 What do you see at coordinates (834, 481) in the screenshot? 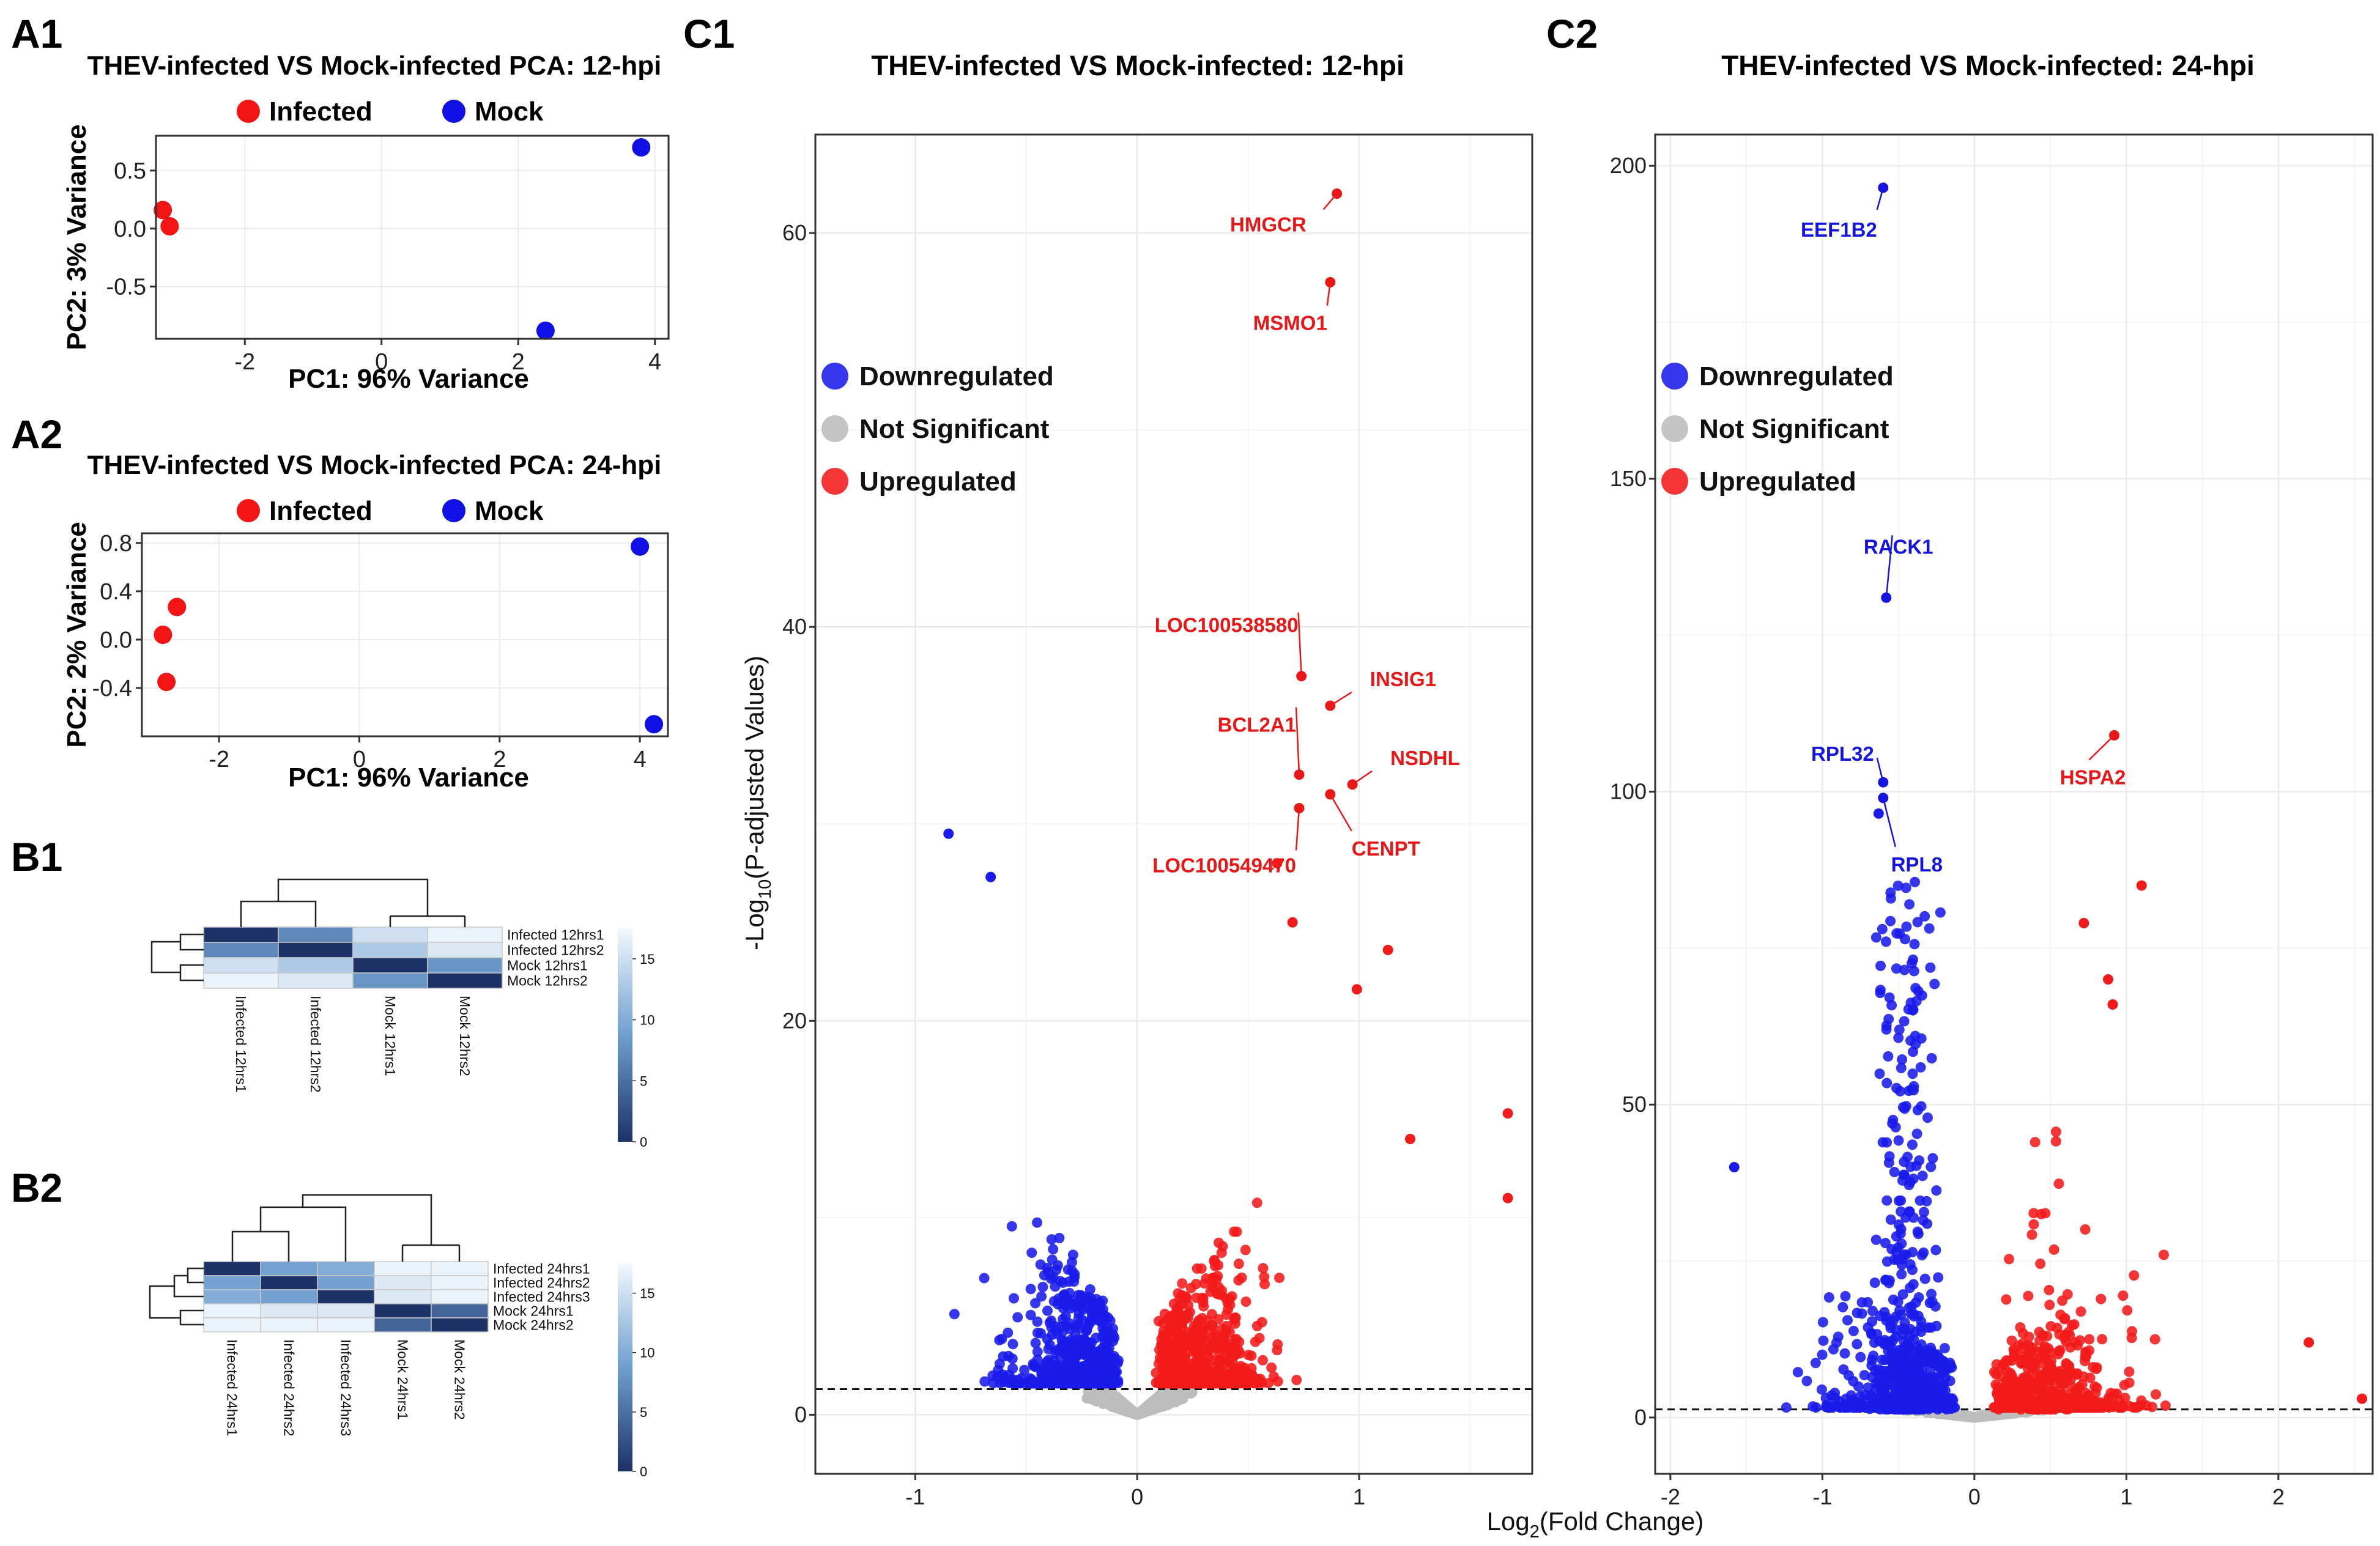
I see `legend-marker` at bounding box center [834, 481].